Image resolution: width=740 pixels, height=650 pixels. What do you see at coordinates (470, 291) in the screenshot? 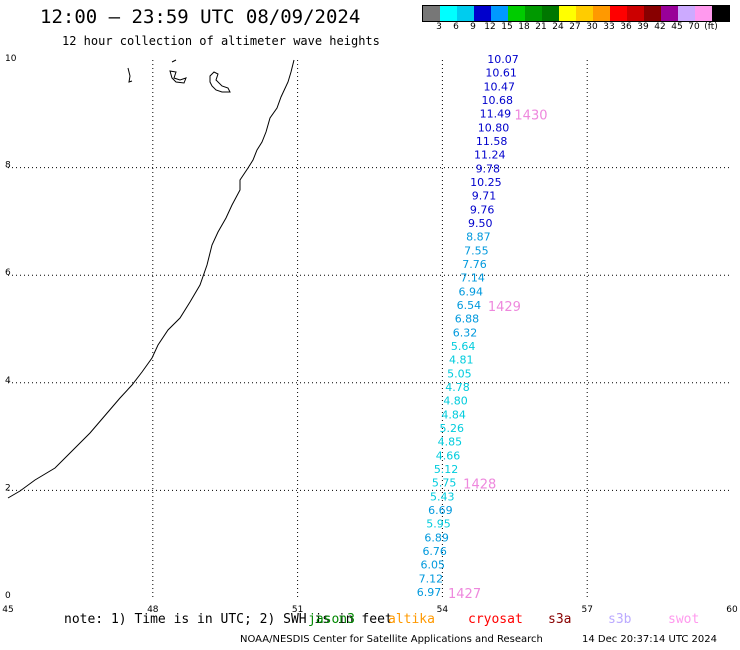
I see `swh-value-label: 6.94` at bounding box center [470, 291].